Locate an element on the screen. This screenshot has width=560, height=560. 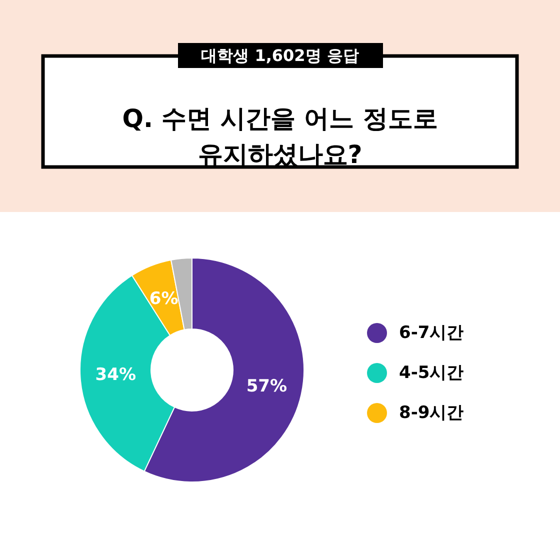
chart-title: Q. 수면 시간을 어느 정도로 유지하셨나요? is located at coordinates (280, 136).